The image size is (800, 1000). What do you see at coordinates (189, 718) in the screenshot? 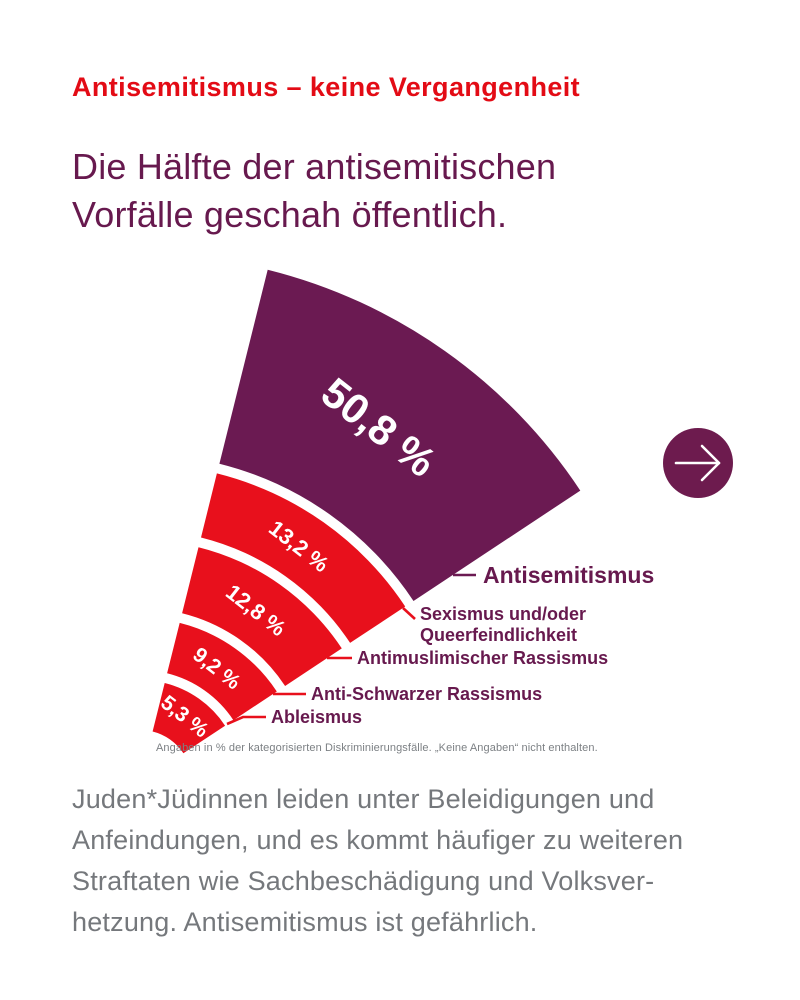
I see `wedge-ableismus` at bounding box center [189, 718].